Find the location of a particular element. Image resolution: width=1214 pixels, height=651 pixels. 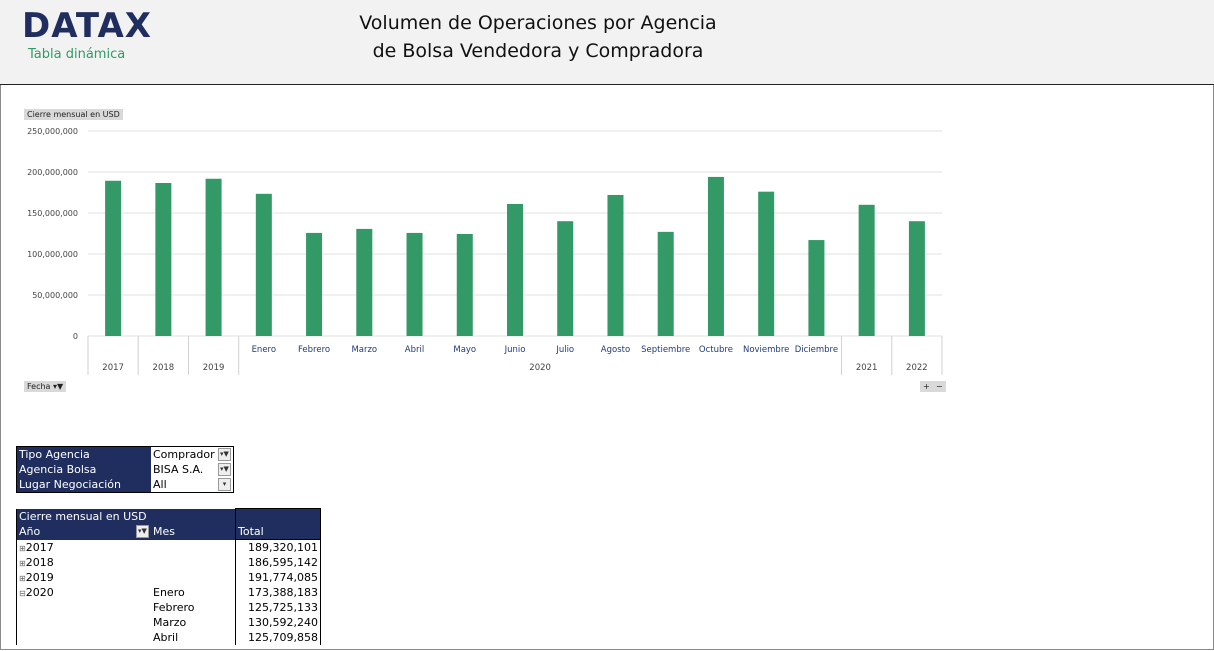

month-cell: Marzo is located at coordinates (170, 622).